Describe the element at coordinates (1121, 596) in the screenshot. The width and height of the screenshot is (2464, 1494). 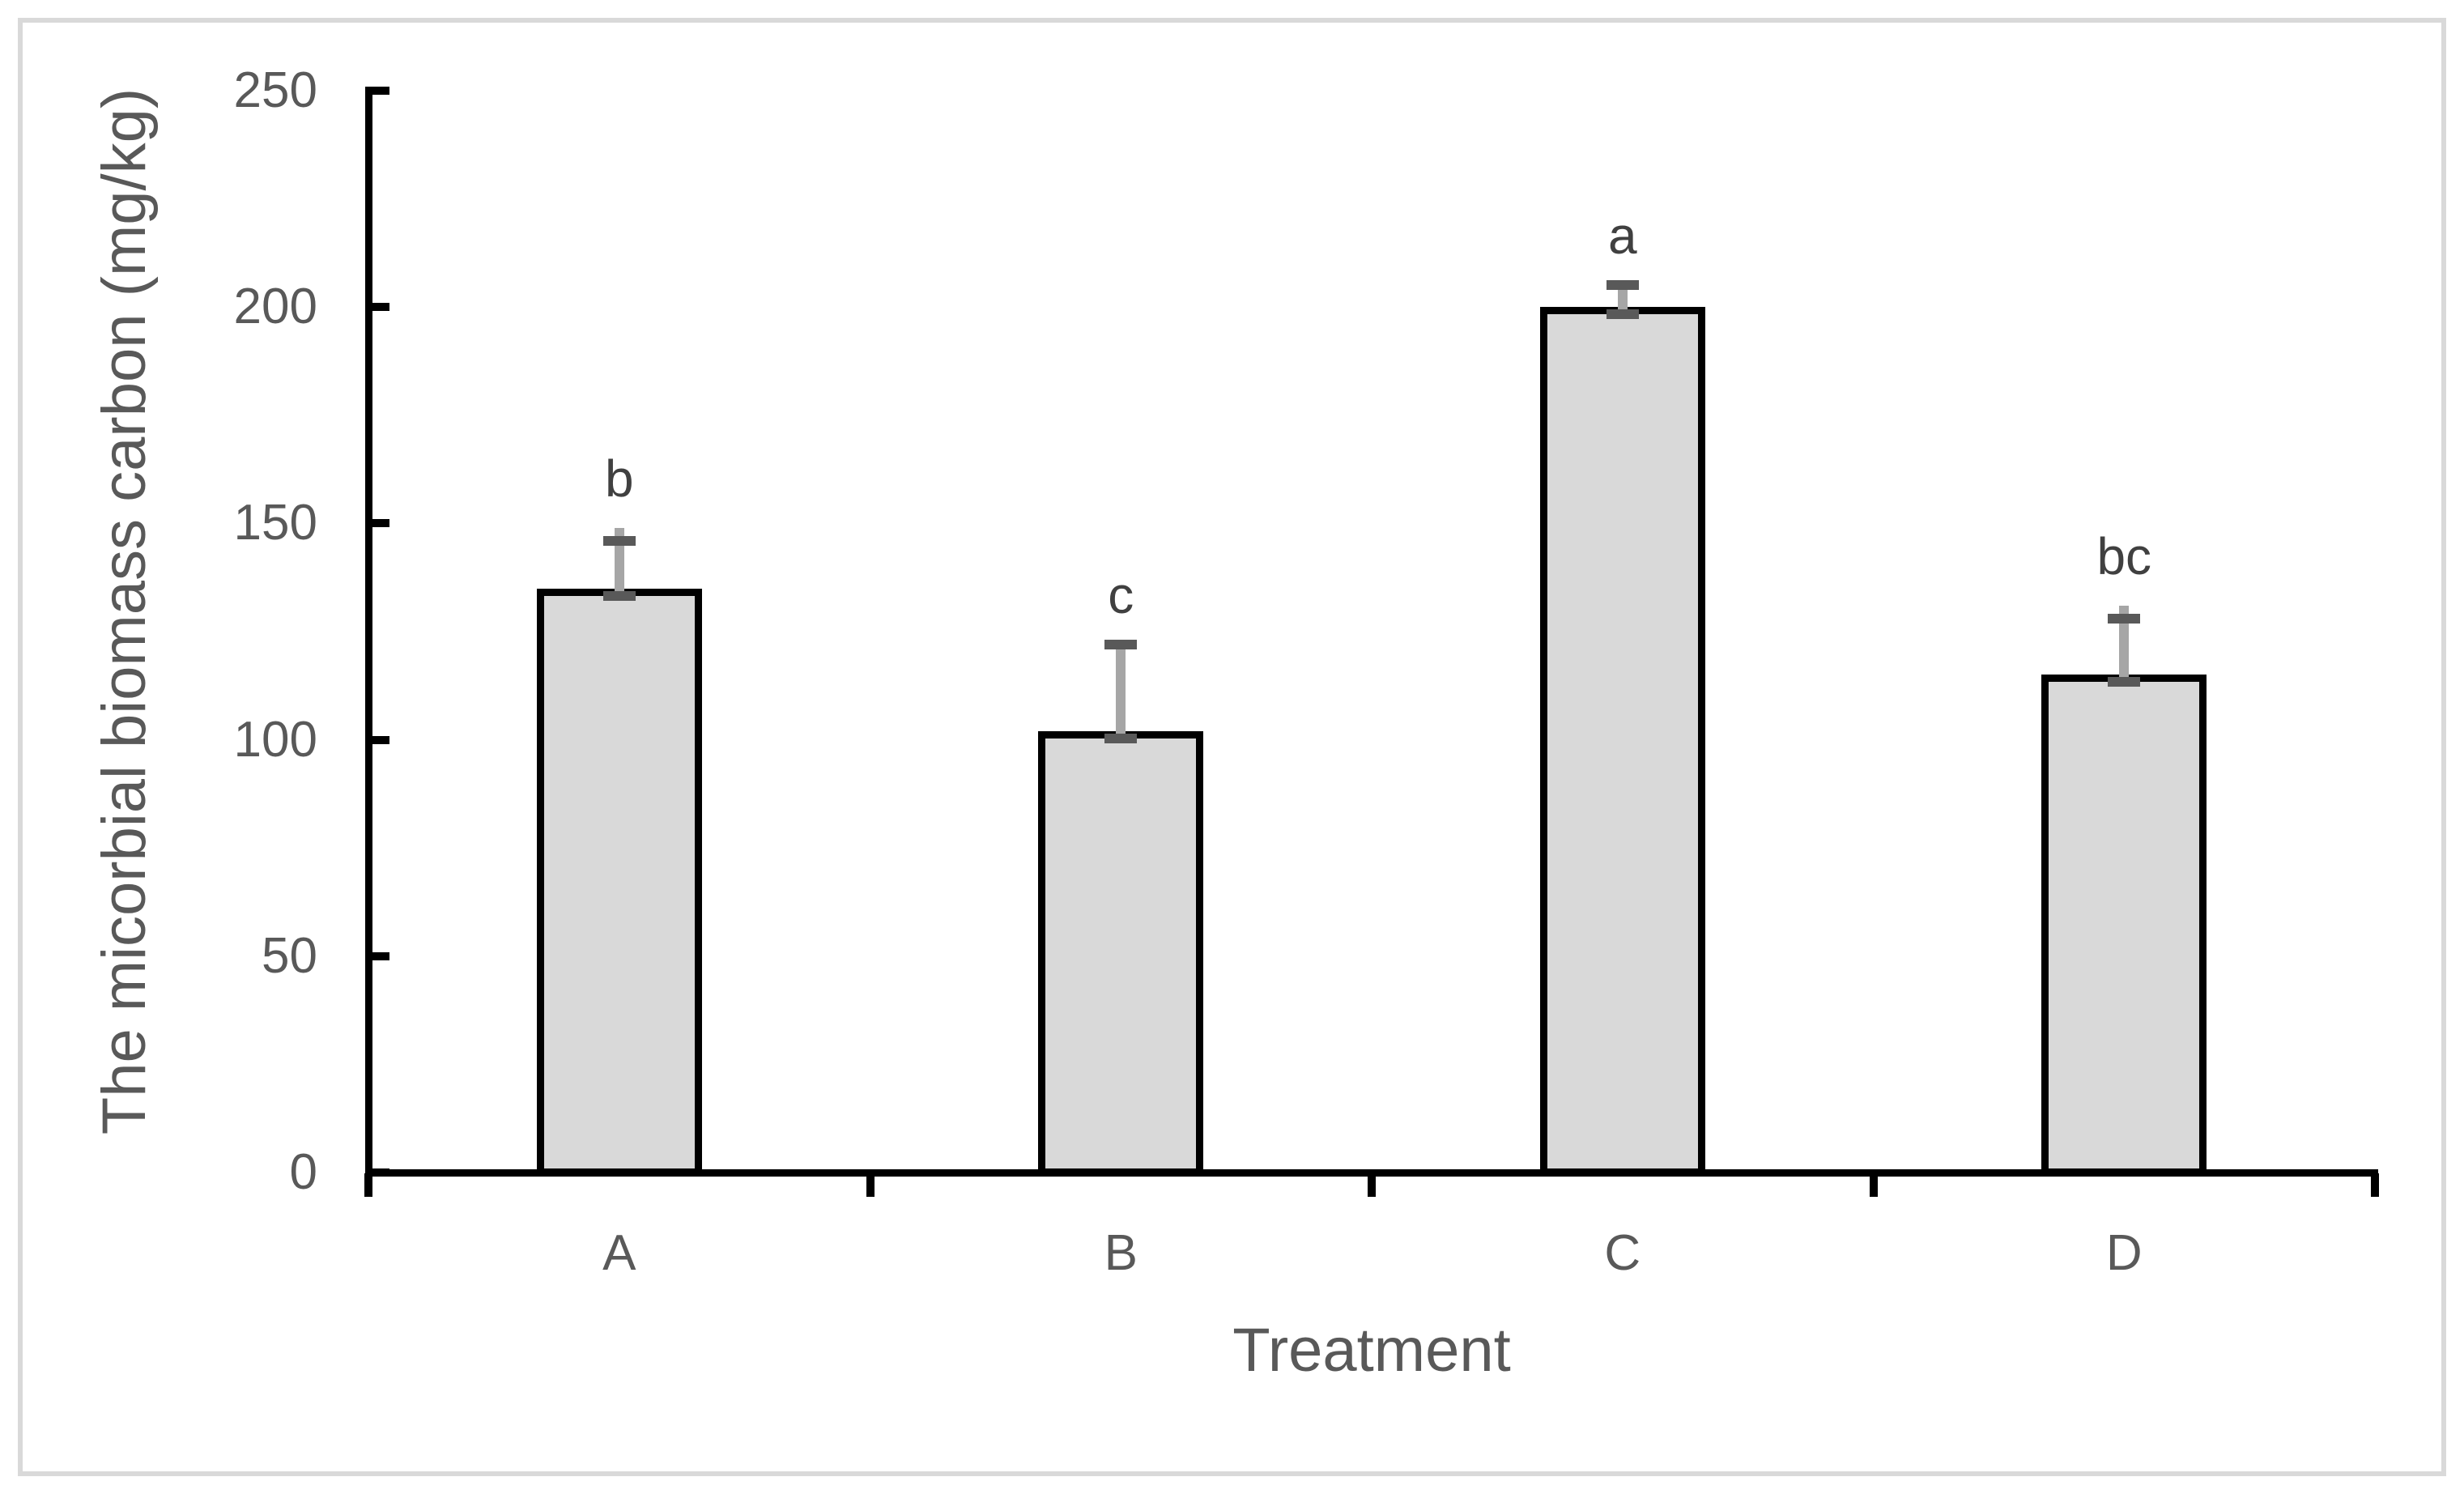
I see `significance-letter: c` at that location.